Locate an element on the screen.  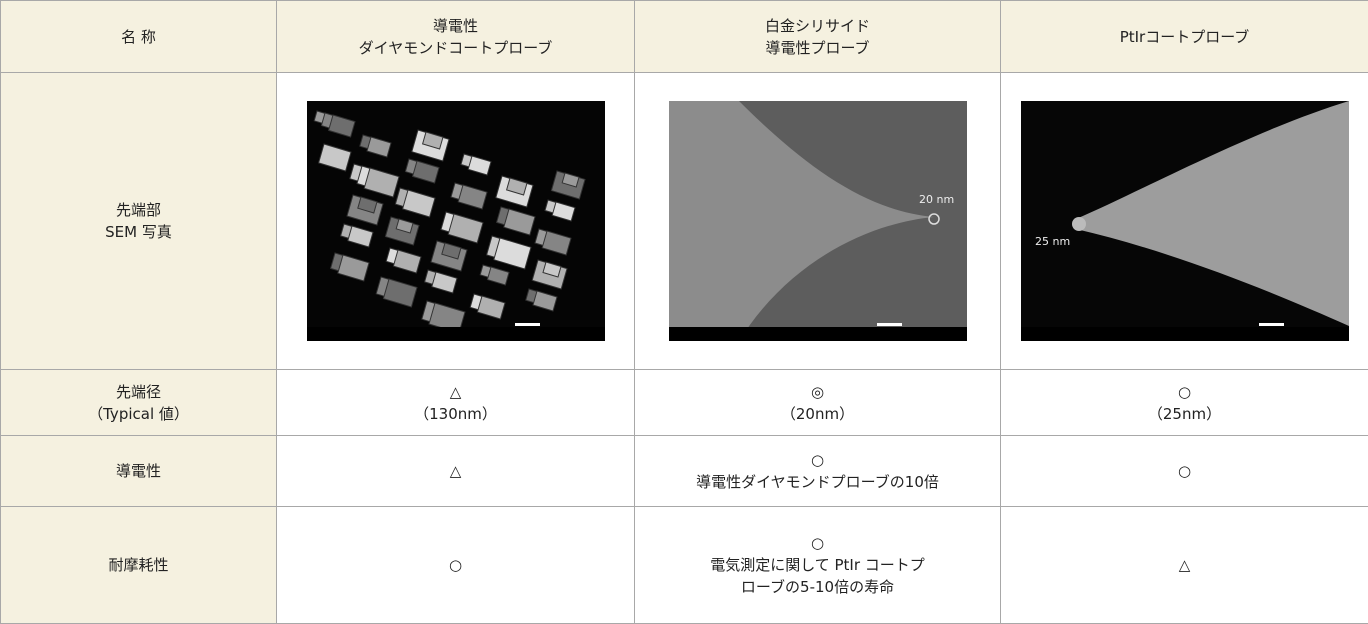
cell-text: （Typical 値） is located at coordinates (138, 414).